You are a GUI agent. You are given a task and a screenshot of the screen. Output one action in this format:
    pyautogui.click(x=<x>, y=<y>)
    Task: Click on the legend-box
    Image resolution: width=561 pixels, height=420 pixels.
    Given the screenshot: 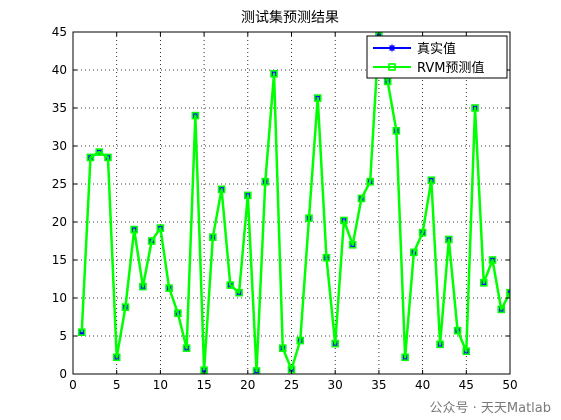 What is the action you would take?
    pyautogui.click(x=437, y=57)
    